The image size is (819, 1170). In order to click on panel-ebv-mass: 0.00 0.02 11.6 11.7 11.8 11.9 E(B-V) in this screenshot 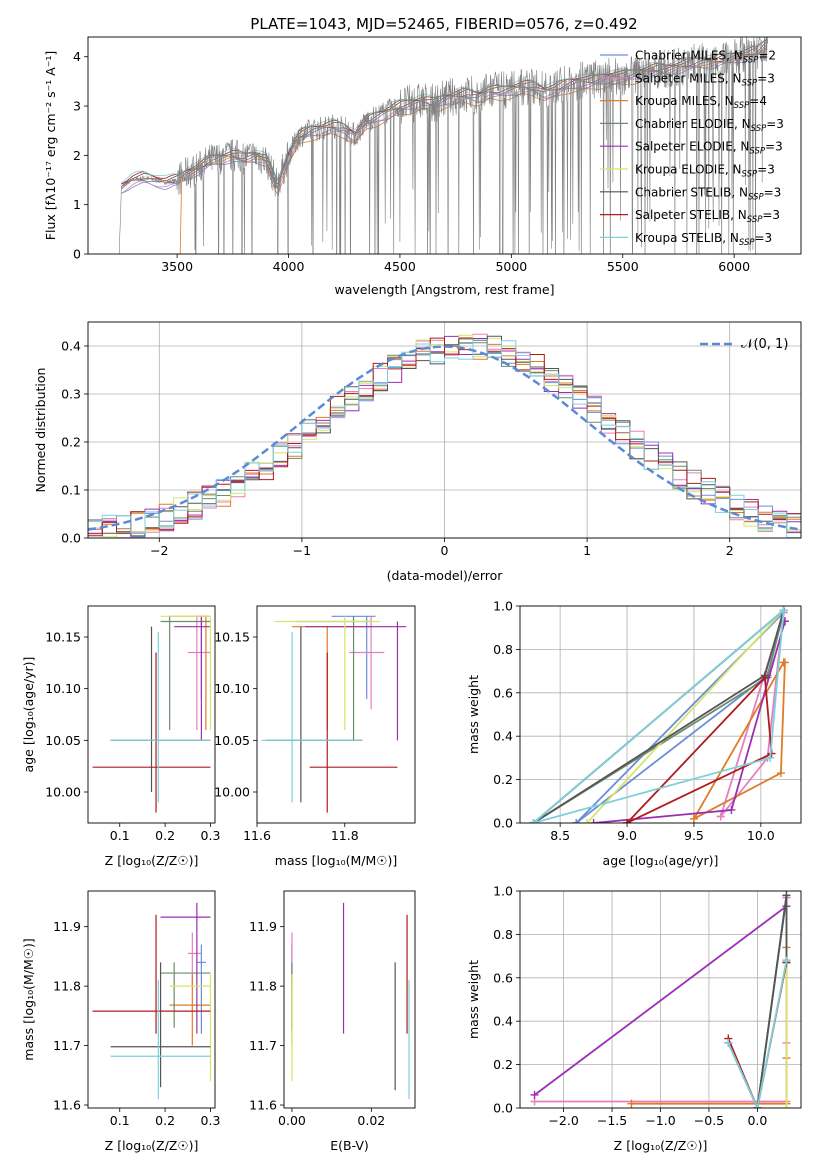, I will do `click(332, 1021)`.